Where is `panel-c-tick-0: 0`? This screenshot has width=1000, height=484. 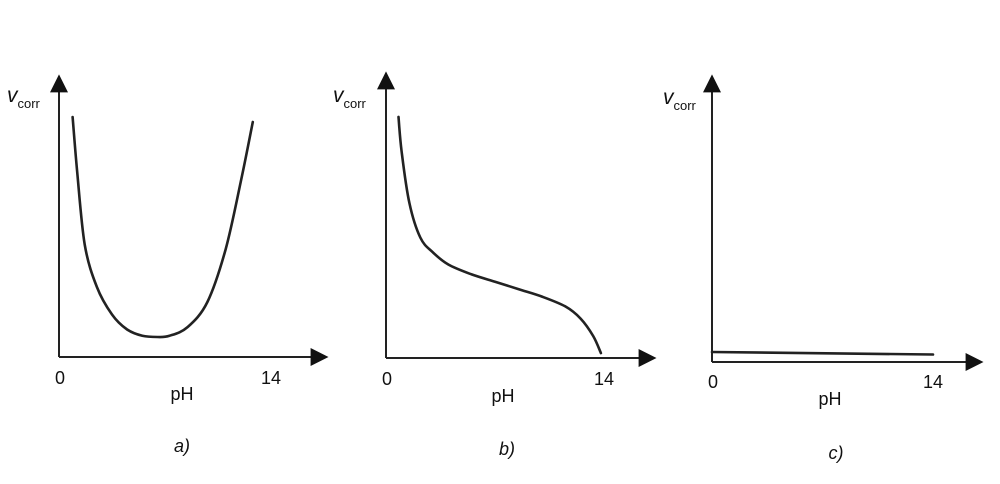
panel-c-tick-0: 0 is located at coordinates (713, 382).